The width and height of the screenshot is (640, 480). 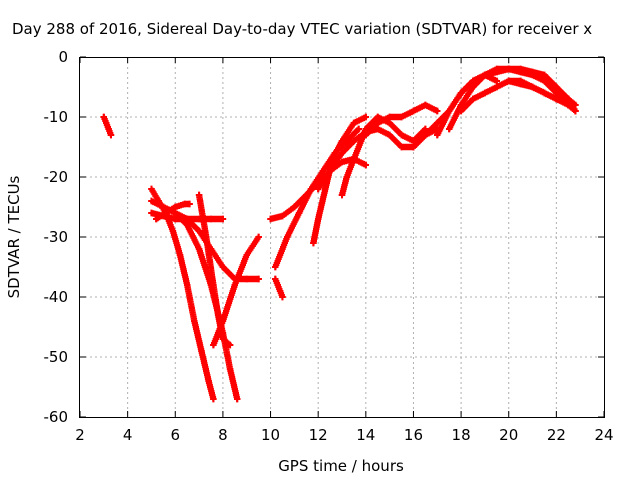 What do you see at coordinates (63, 57) in the screenshot?
I see `y-tick-label: 0` at bounding box center [63, 57].